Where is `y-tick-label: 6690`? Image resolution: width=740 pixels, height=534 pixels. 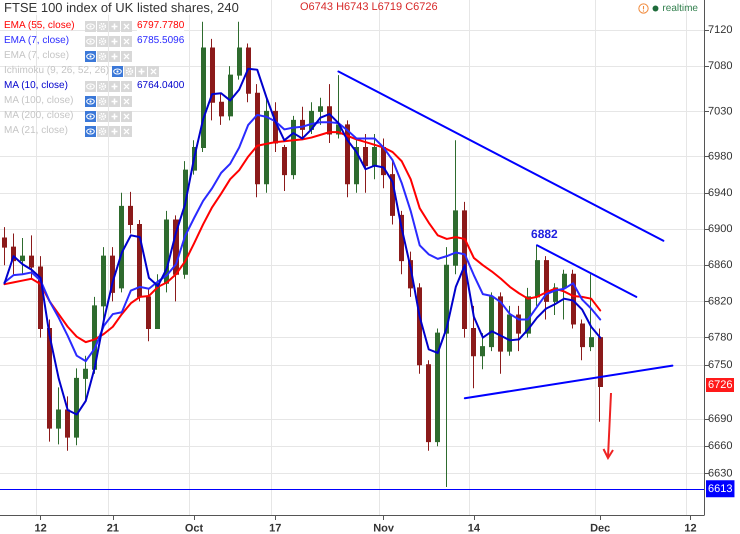 y-tick-label: 6690 is located at coordinates (720, 419).